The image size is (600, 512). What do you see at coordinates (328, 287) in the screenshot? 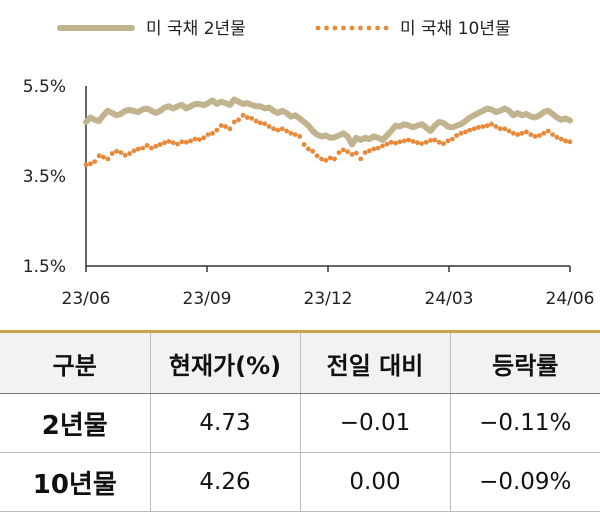
I see `x-ticks: 23/06 23/09 23/12 24/03 24/06` at bounding box center [328, 287].